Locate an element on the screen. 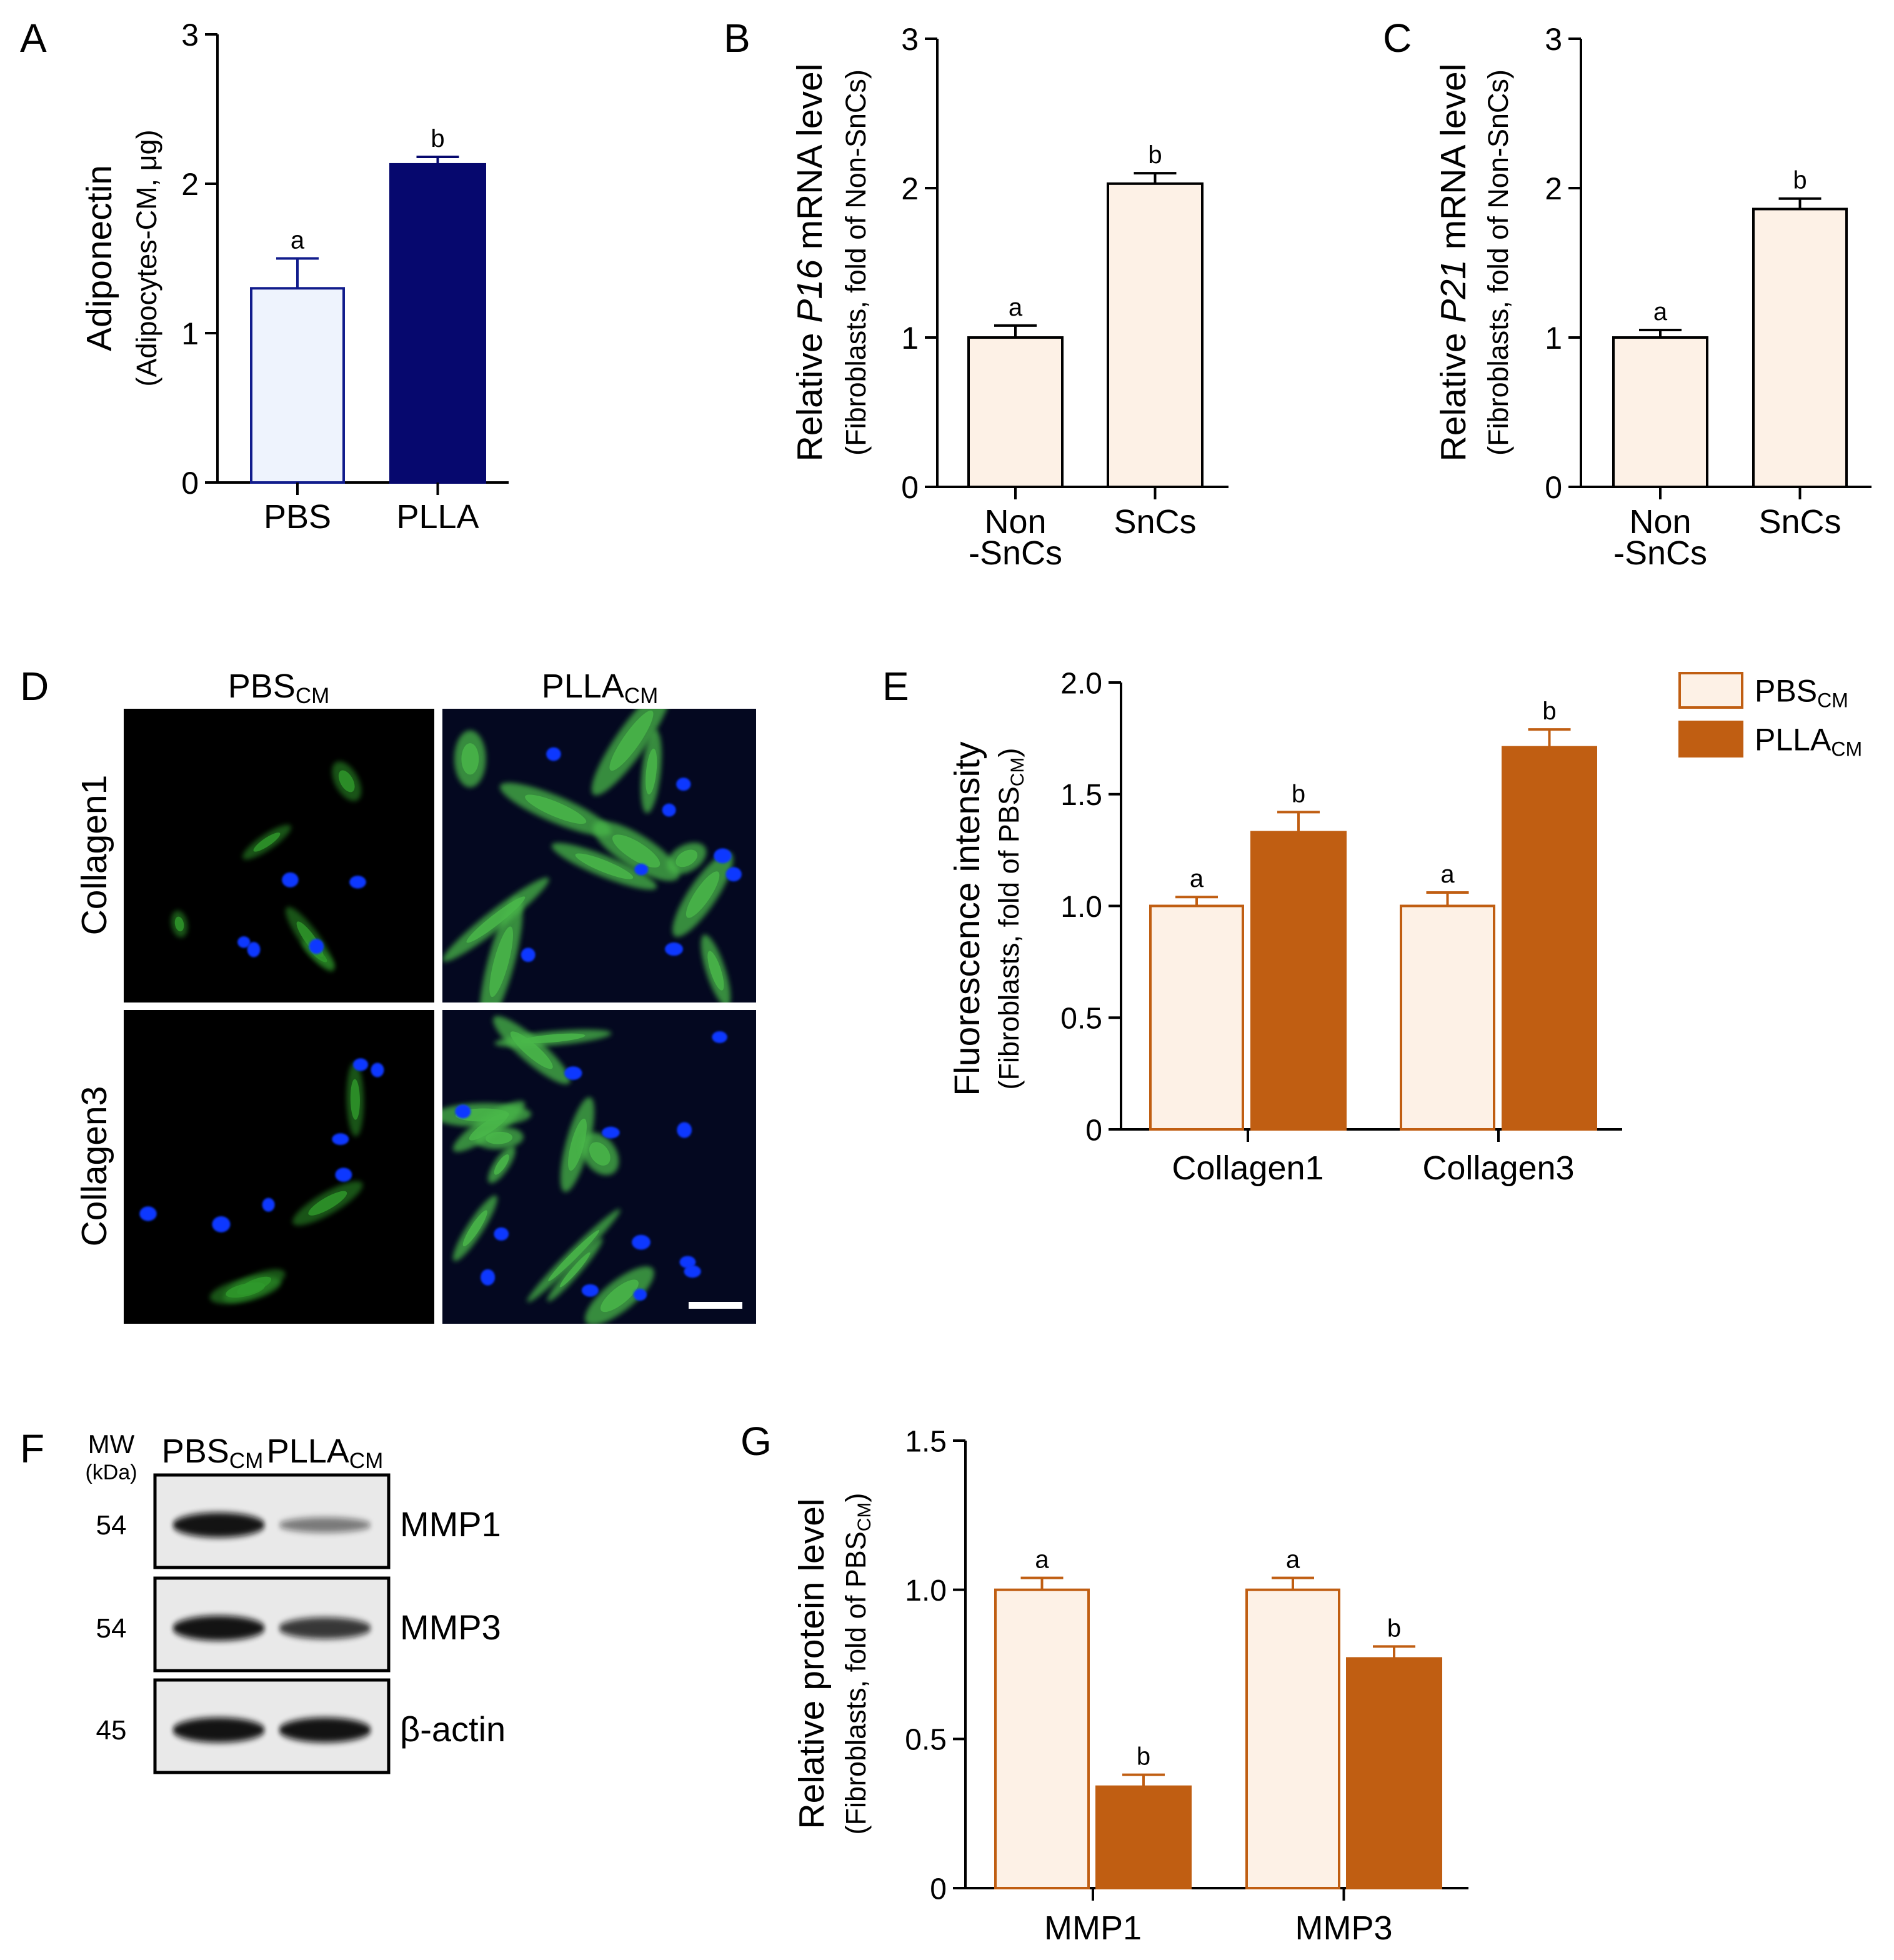  blot-band is located at coordinates (219, 1629).